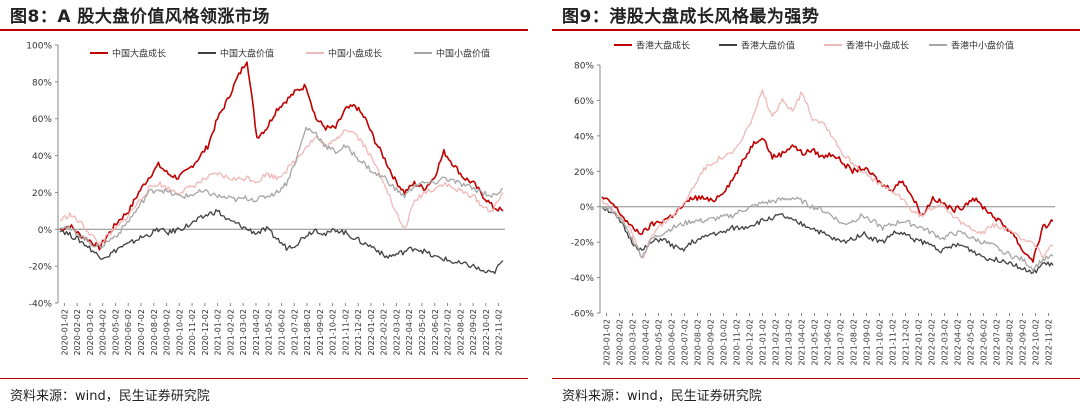 This screenshot has width=1080, height=413. Describe the element at coordinates (42, 194) in the screenshot. I see `y-tick-label: 20%` at that location.